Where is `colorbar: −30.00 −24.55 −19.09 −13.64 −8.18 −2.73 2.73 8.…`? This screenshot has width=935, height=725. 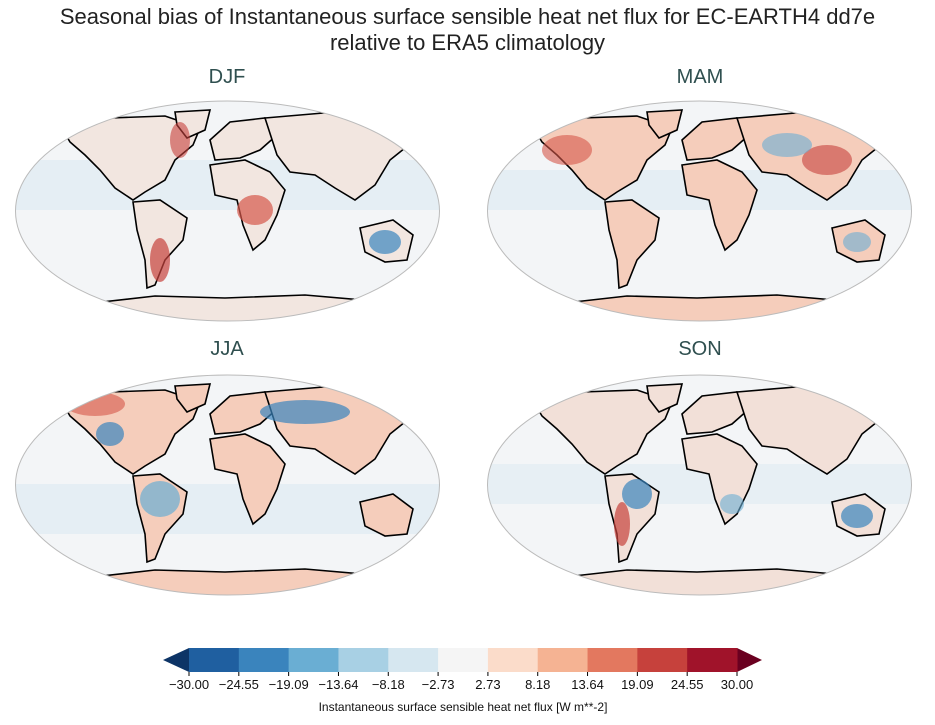 colorbar: −30.00 −24.55 −19.09 −13.64 −8.18 −2.73 2.73 8.… is located at coordinates (462, 670).